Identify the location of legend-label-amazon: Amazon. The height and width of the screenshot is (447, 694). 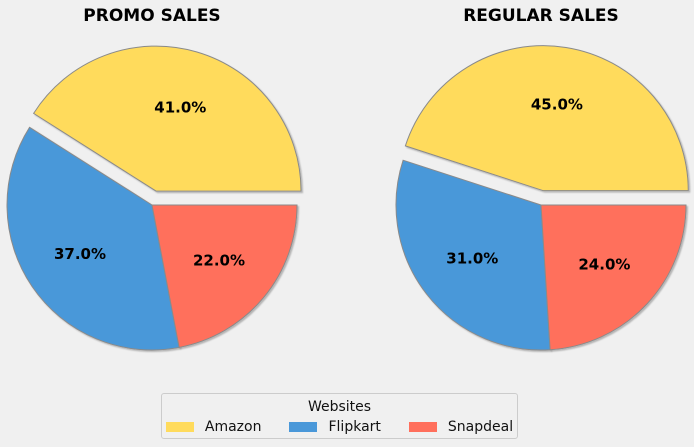
(233, 427).